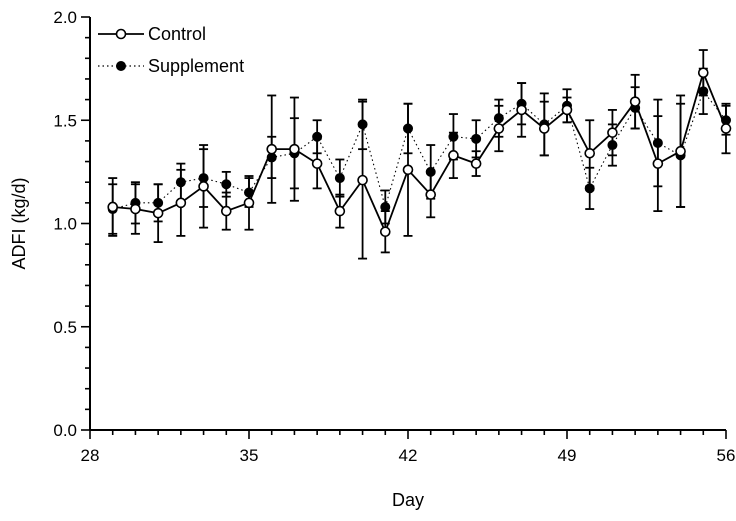 The width and height of the screenshot is (736, 521). Describe the element at coordinates (196, 66) in the screenshot. I see `legend-label-supplement: Supplement` at that location.